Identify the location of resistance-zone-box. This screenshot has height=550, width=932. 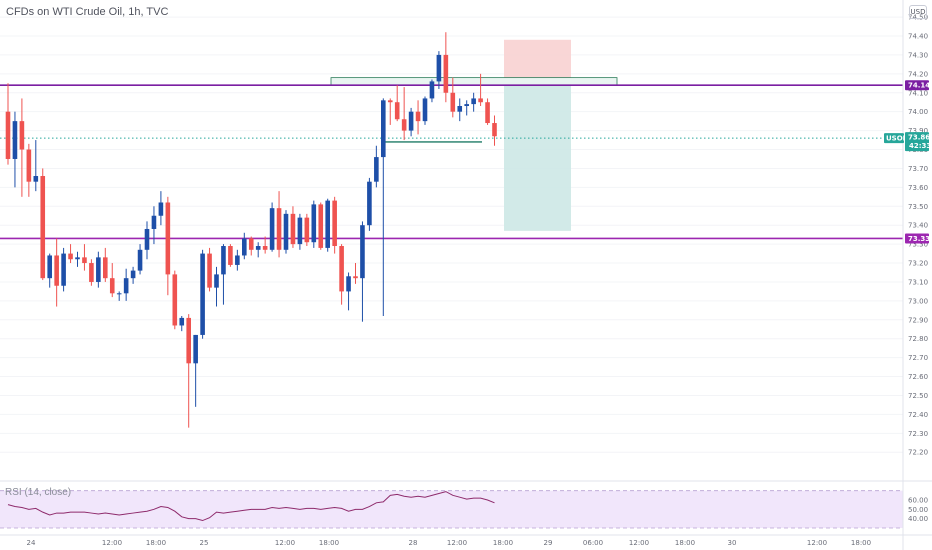
(474, 81).